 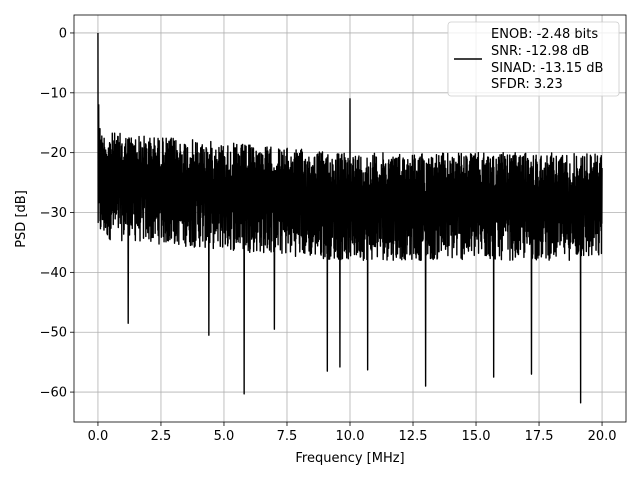 What do you see at coordinates (350, 436) in the screenshot?
I see `x-tick-label: 10.0` at bounding box center [350, 436].